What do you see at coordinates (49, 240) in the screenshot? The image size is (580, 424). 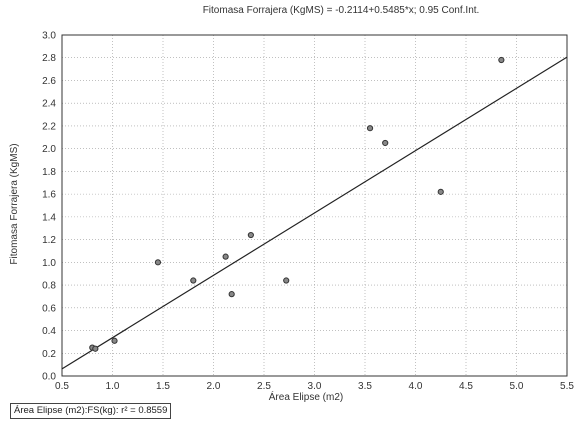 I see `y-tick-label: 1.2` at bounding box center [49, 240].